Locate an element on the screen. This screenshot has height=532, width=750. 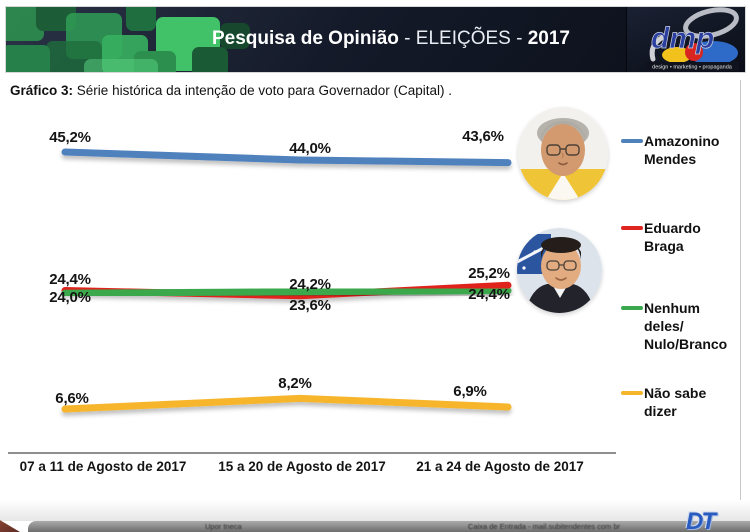
bottom-shadow is located at coordinates (375, 510).